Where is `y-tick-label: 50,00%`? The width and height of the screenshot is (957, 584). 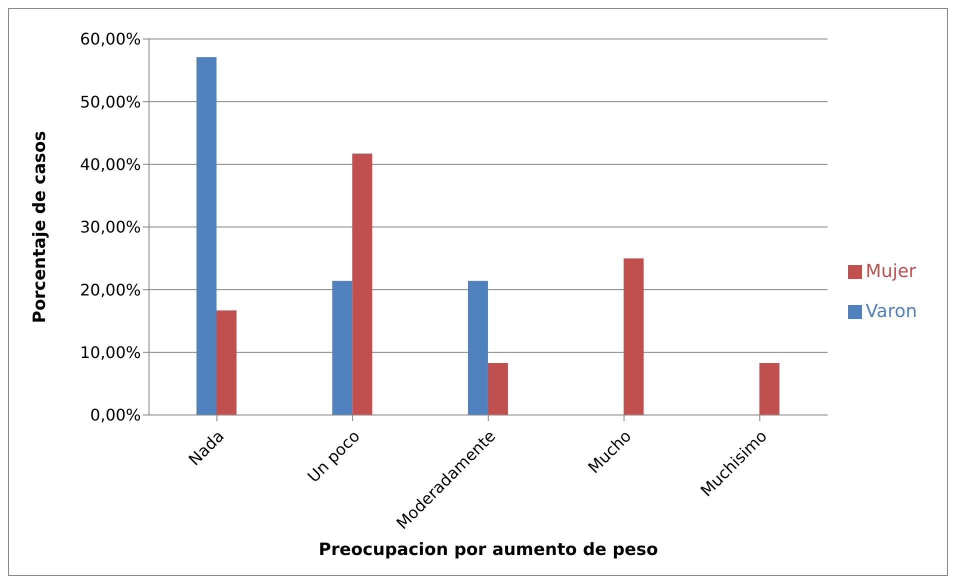
y-tick-label: 50,00% is located at coordinates (110, 102).